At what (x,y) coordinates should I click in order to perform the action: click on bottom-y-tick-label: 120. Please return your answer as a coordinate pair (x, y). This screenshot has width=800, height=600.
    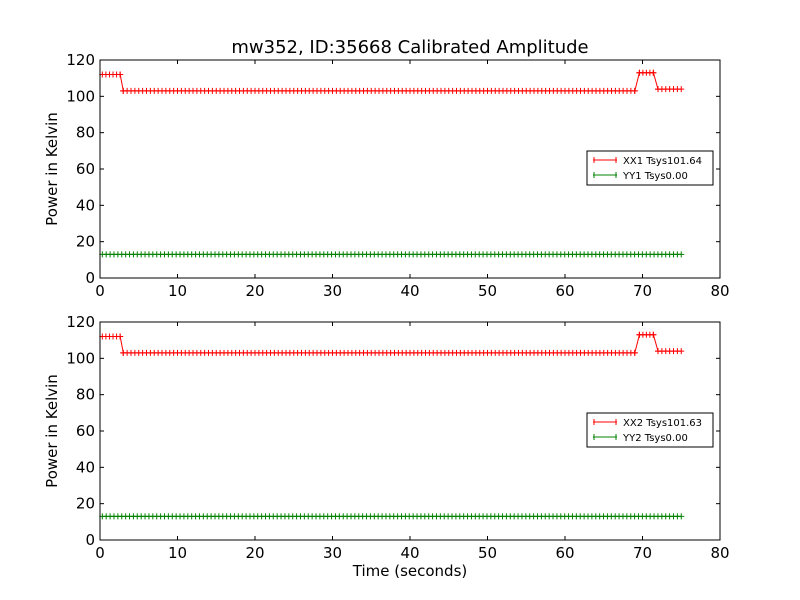
    Looking at the image, I should click on (80, 322).